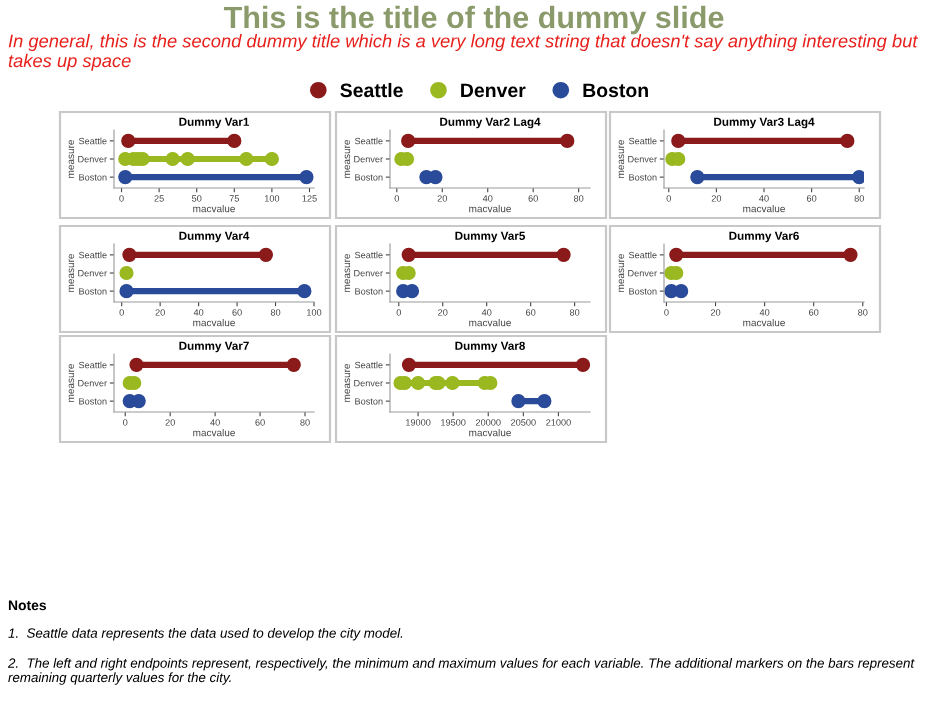  Describe the element at coordinates (463, 52) in the screenshot. I see `text: In general, this is the second dummy title which is a very long text string that doesn't say anything interesting but takes up space` at that location.